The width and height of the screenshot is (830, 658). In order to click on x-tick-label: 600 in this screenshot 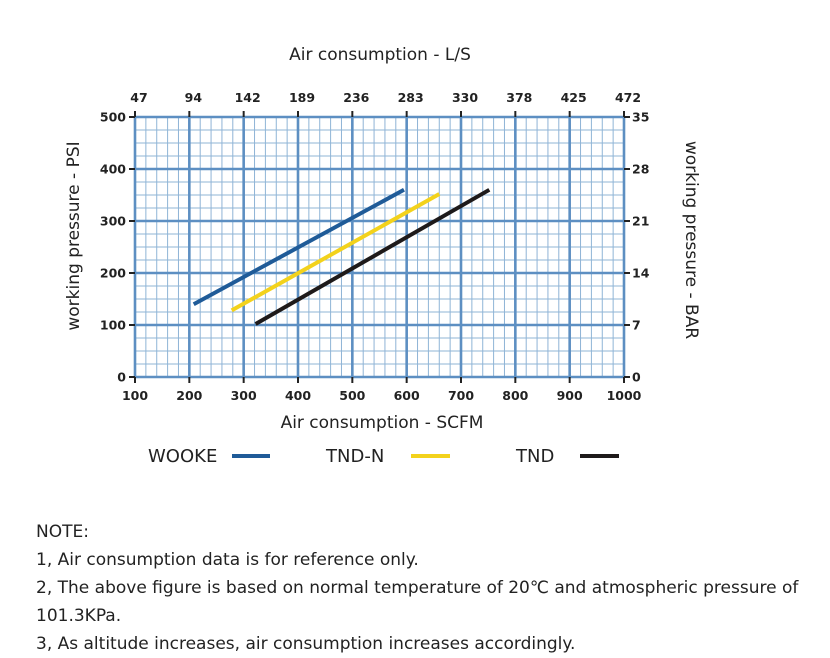, I will do `click(407, 395)`.